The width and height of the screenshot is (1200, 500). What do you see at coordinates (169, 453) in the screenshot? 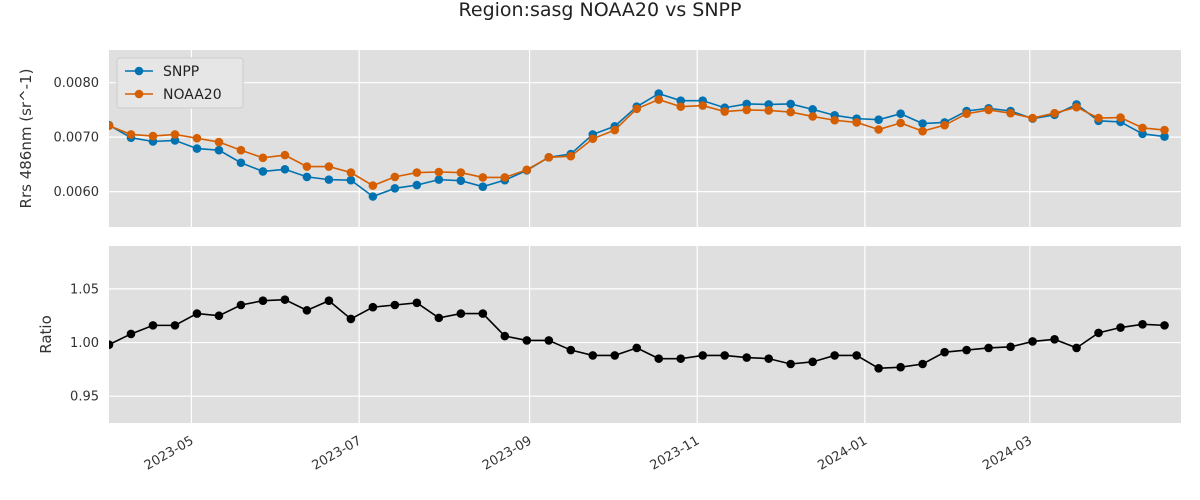
I see `x-tick-label: 2023-05` at bounding box center [169, 453].